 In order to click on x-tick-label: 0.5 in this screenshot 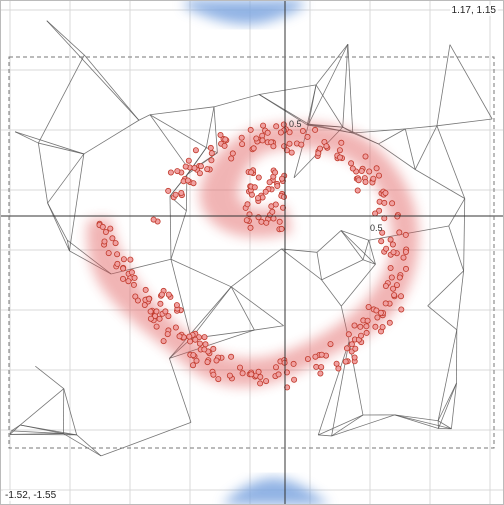, I will do `click(376, 228)`.